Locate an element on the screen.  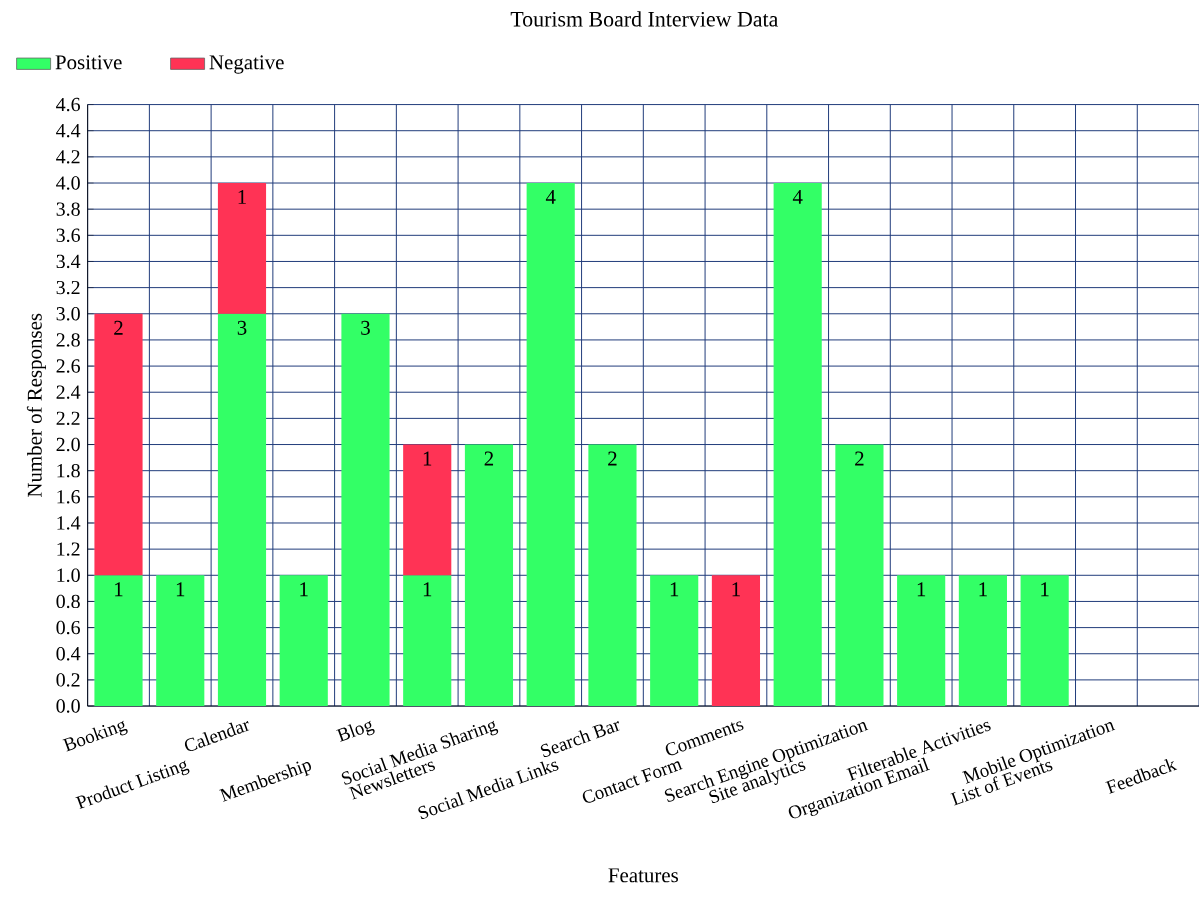
x-tick-label: Booking is located at coordinates (95, 736).